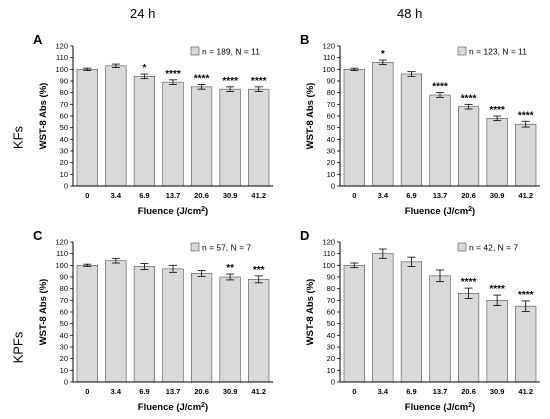 The height and width of the screenshot is (419, 550). I want to click on legend-label: n = 189, N = 11, so click(231, 52).